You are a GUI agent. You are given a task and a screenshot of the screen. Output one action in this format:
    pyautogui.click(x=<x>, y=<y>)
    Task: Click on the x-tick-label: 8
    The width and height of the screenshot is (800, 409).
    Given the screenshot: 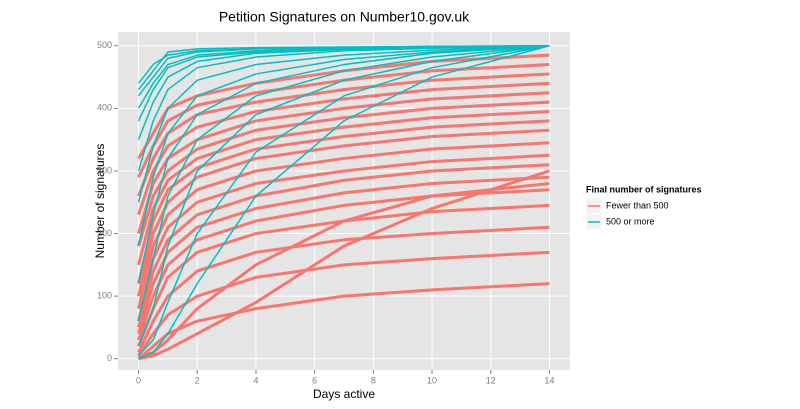 What is the action you would take?
    pyautogui.click(x=373, y=380)
    